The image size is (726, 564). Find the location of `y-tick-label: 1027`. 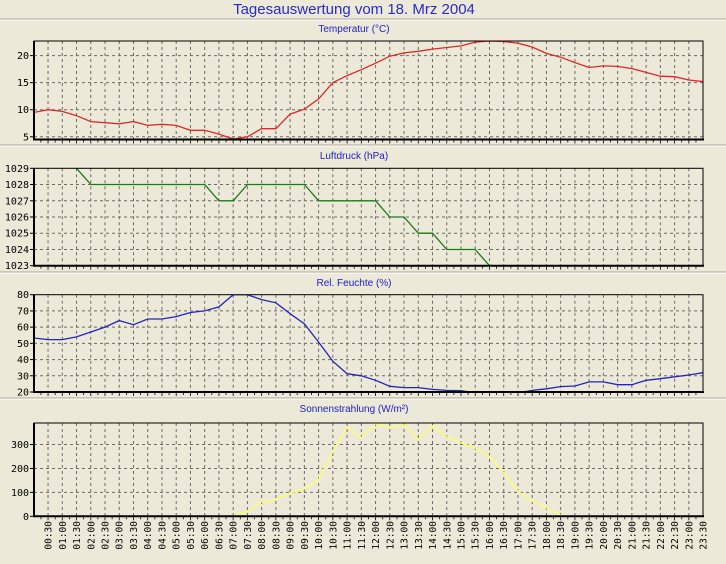

y-tick-label: 1027 is located at coordinates (17, 201).